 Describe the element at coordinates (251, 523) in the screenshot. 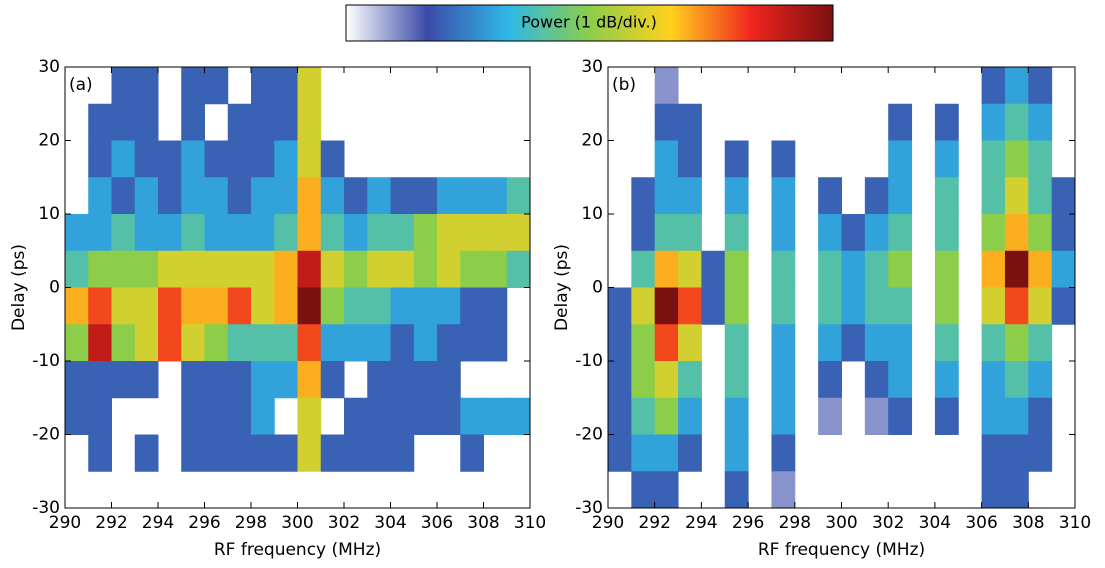

I see `x-tick-label: 298` at that location.